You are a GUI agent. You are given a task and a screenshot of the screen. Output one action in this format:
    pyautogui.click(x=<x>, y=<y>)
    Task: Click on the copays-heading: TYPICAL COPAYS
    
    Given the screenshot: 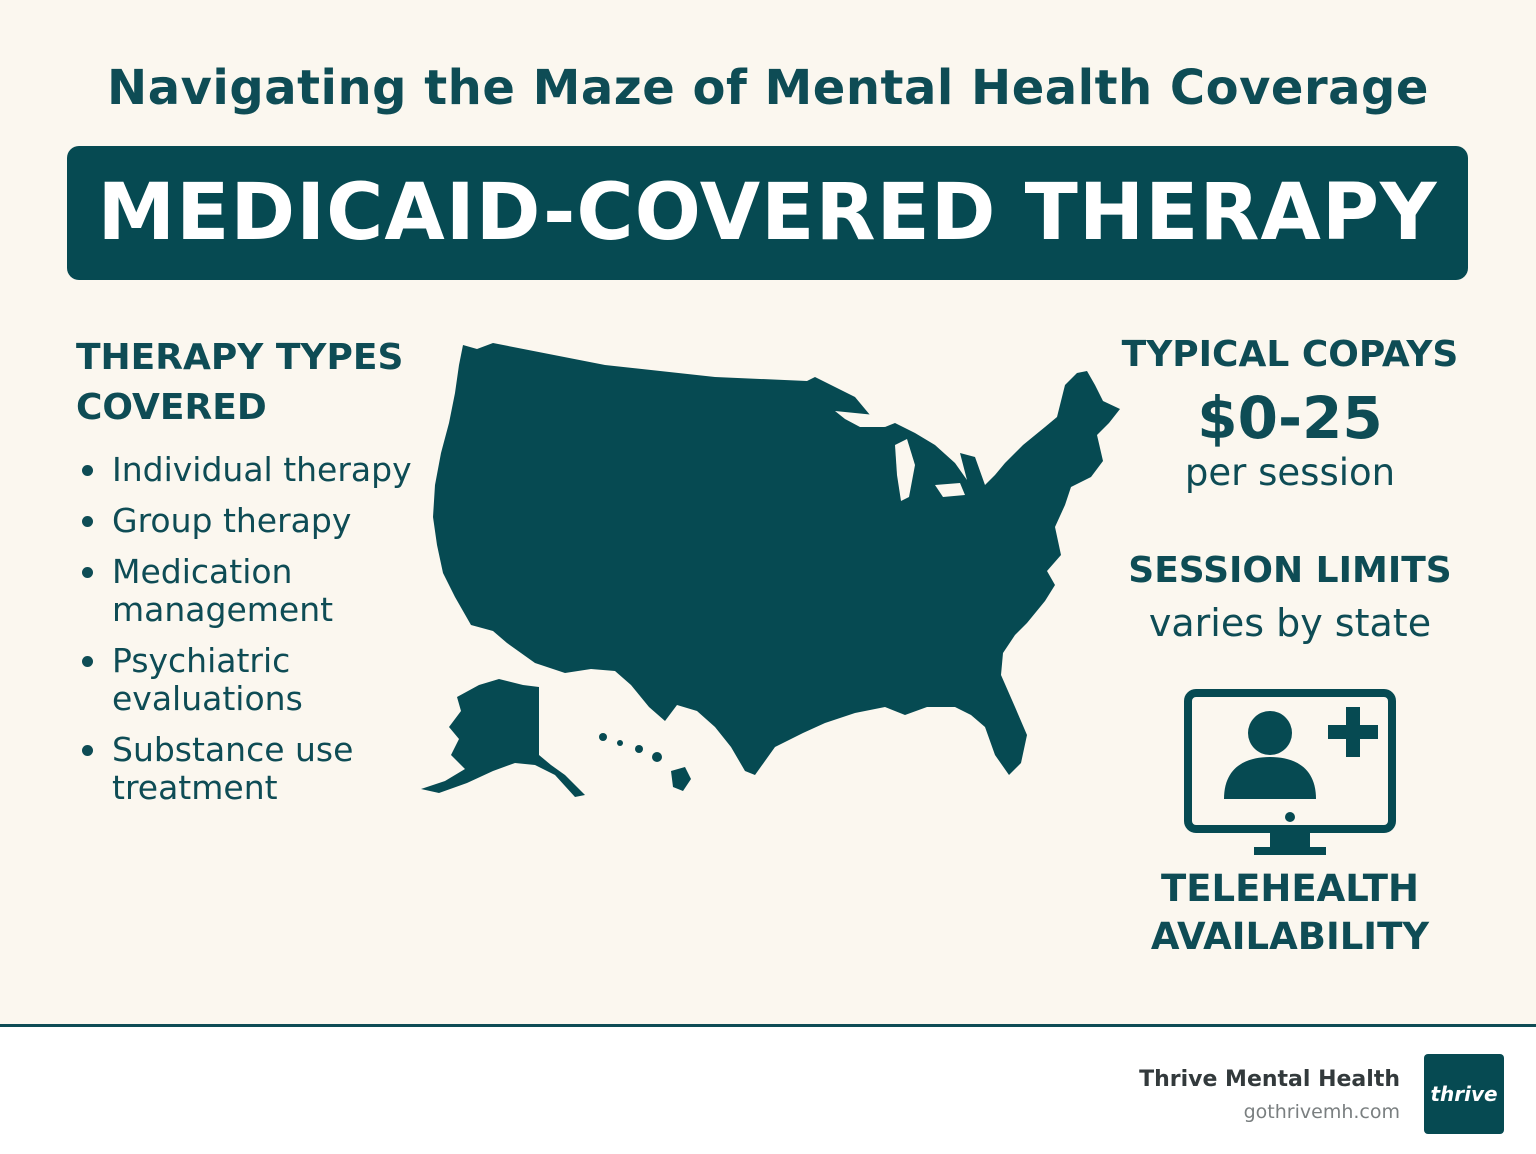 What is the action you would take?
    pyautogui.click(x=1290, y=354)
    